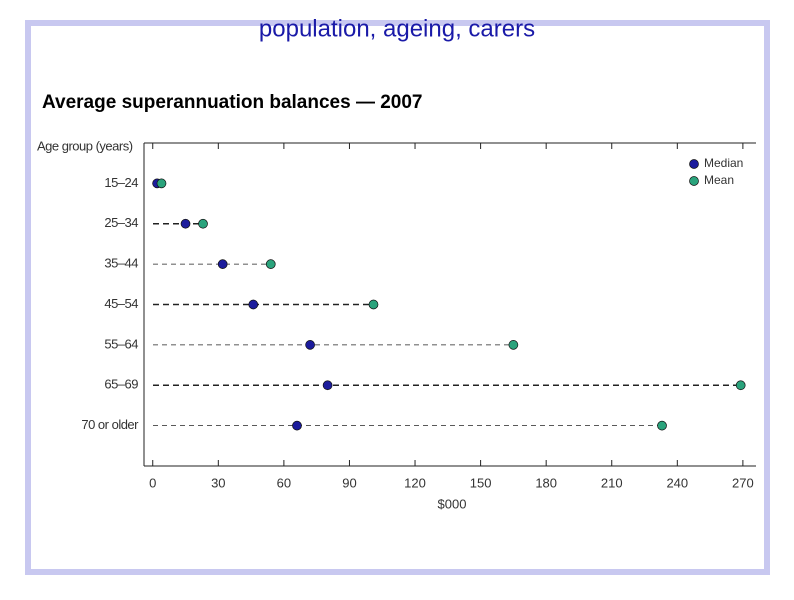 This screenshot has width=794, height=600. What do you see at coordinates (110, 424) in the screenshot?
I see `y-tick-label: 70 or older` at bounding box center [110, 424].